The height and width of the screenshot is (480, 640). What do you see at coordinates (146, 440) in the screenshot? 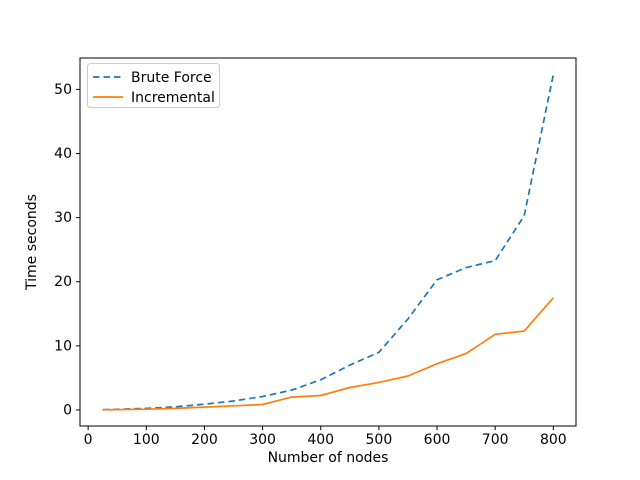
I see `x-tick-label: 100` at bounding box center [146, 440].